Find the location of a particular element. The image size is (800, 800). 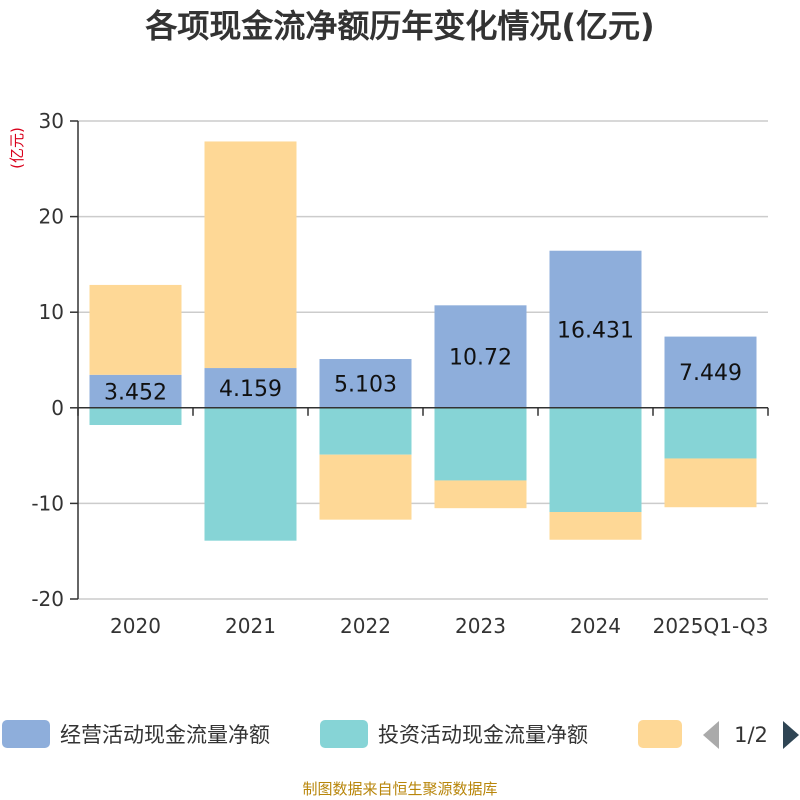

bar-s1-2025Q1-Q3 is located at coordinates (710, 433).